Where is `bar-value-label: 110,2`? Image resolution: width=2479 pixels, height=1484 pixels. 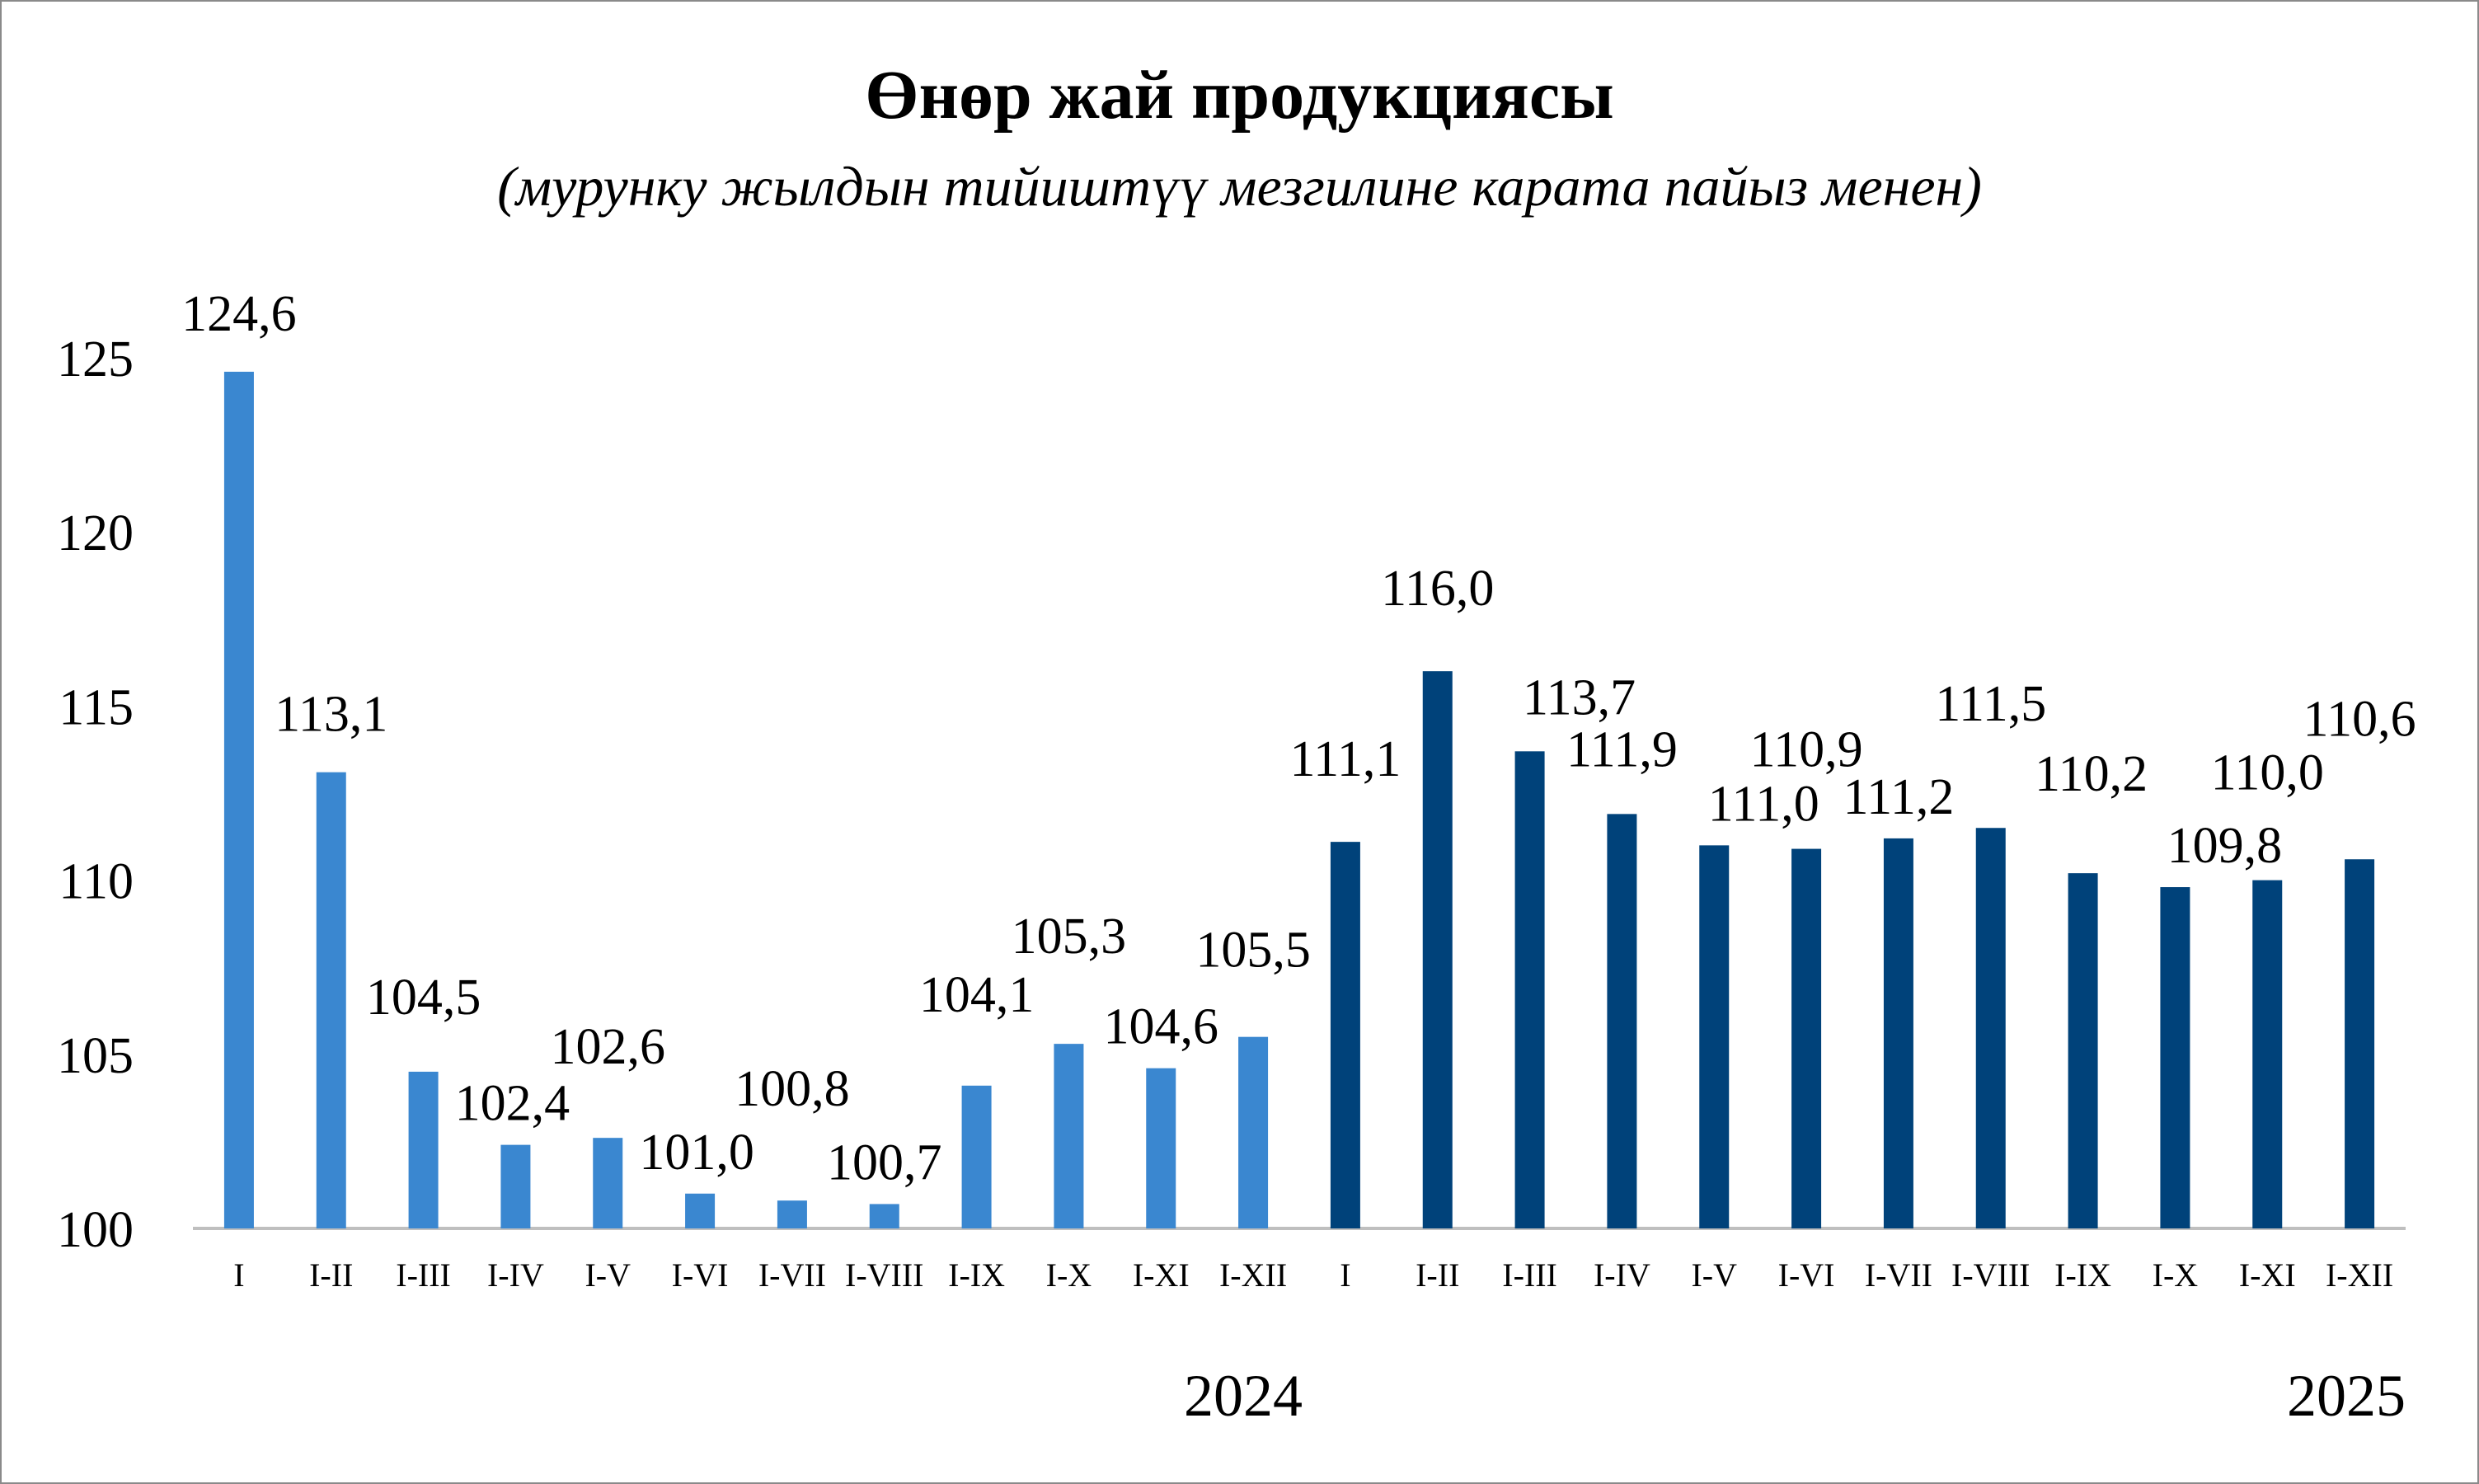 bar-value-label: 110,2 is located at coordinates (2091, 774).